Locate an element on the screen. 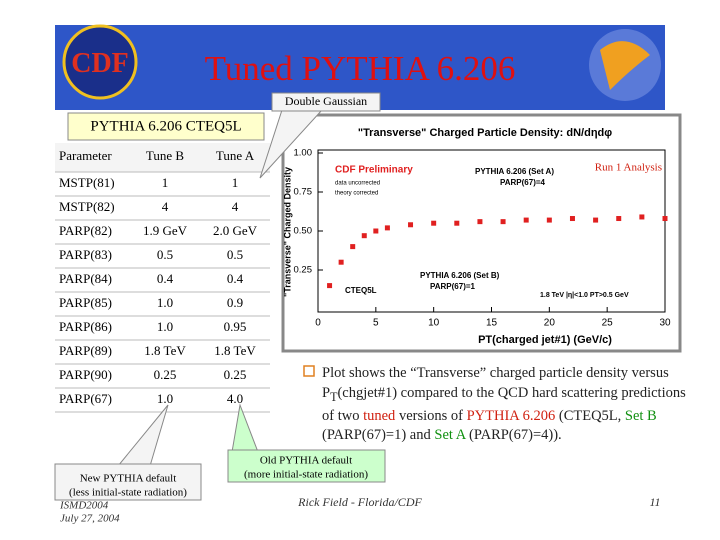  callout-text: (more initial-state radiation) is located at coordinates (306, 475).